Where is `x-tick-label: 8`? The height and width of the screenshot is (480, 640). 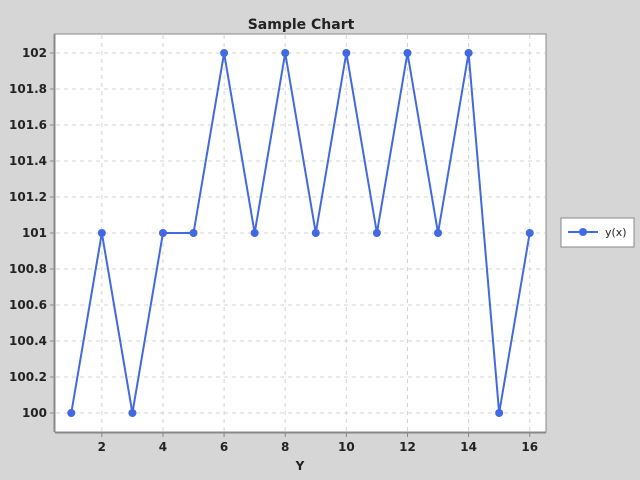
x-tick-label: 8 is located at coordinates (285, 447).